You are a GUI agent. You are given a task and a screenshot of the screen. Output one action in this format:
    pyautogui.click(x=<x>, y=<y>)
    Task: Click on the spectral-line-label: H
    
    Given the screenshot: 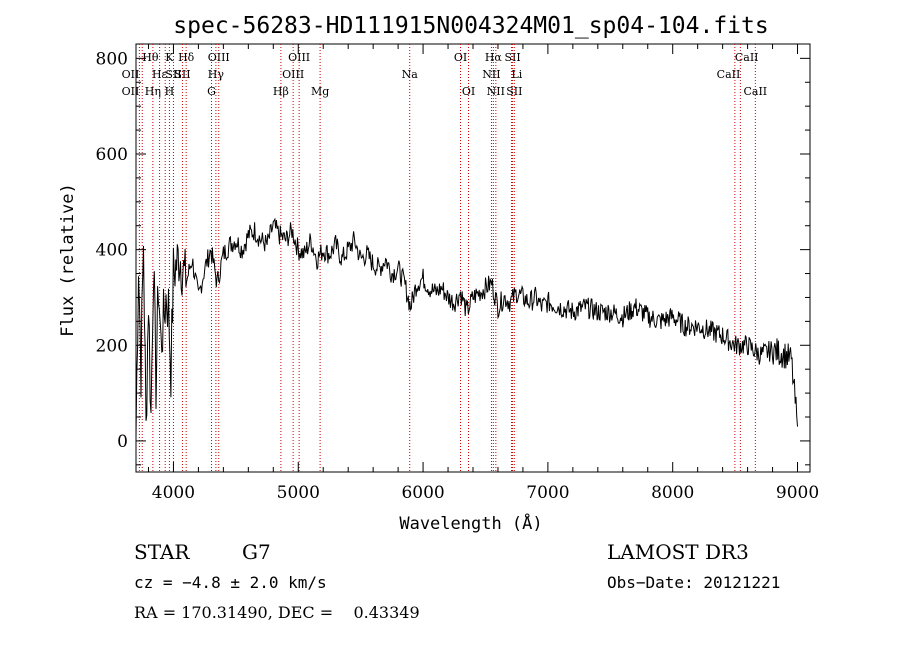 What is the action you would take?
    pyautogui.click(x=170, y=91)
    